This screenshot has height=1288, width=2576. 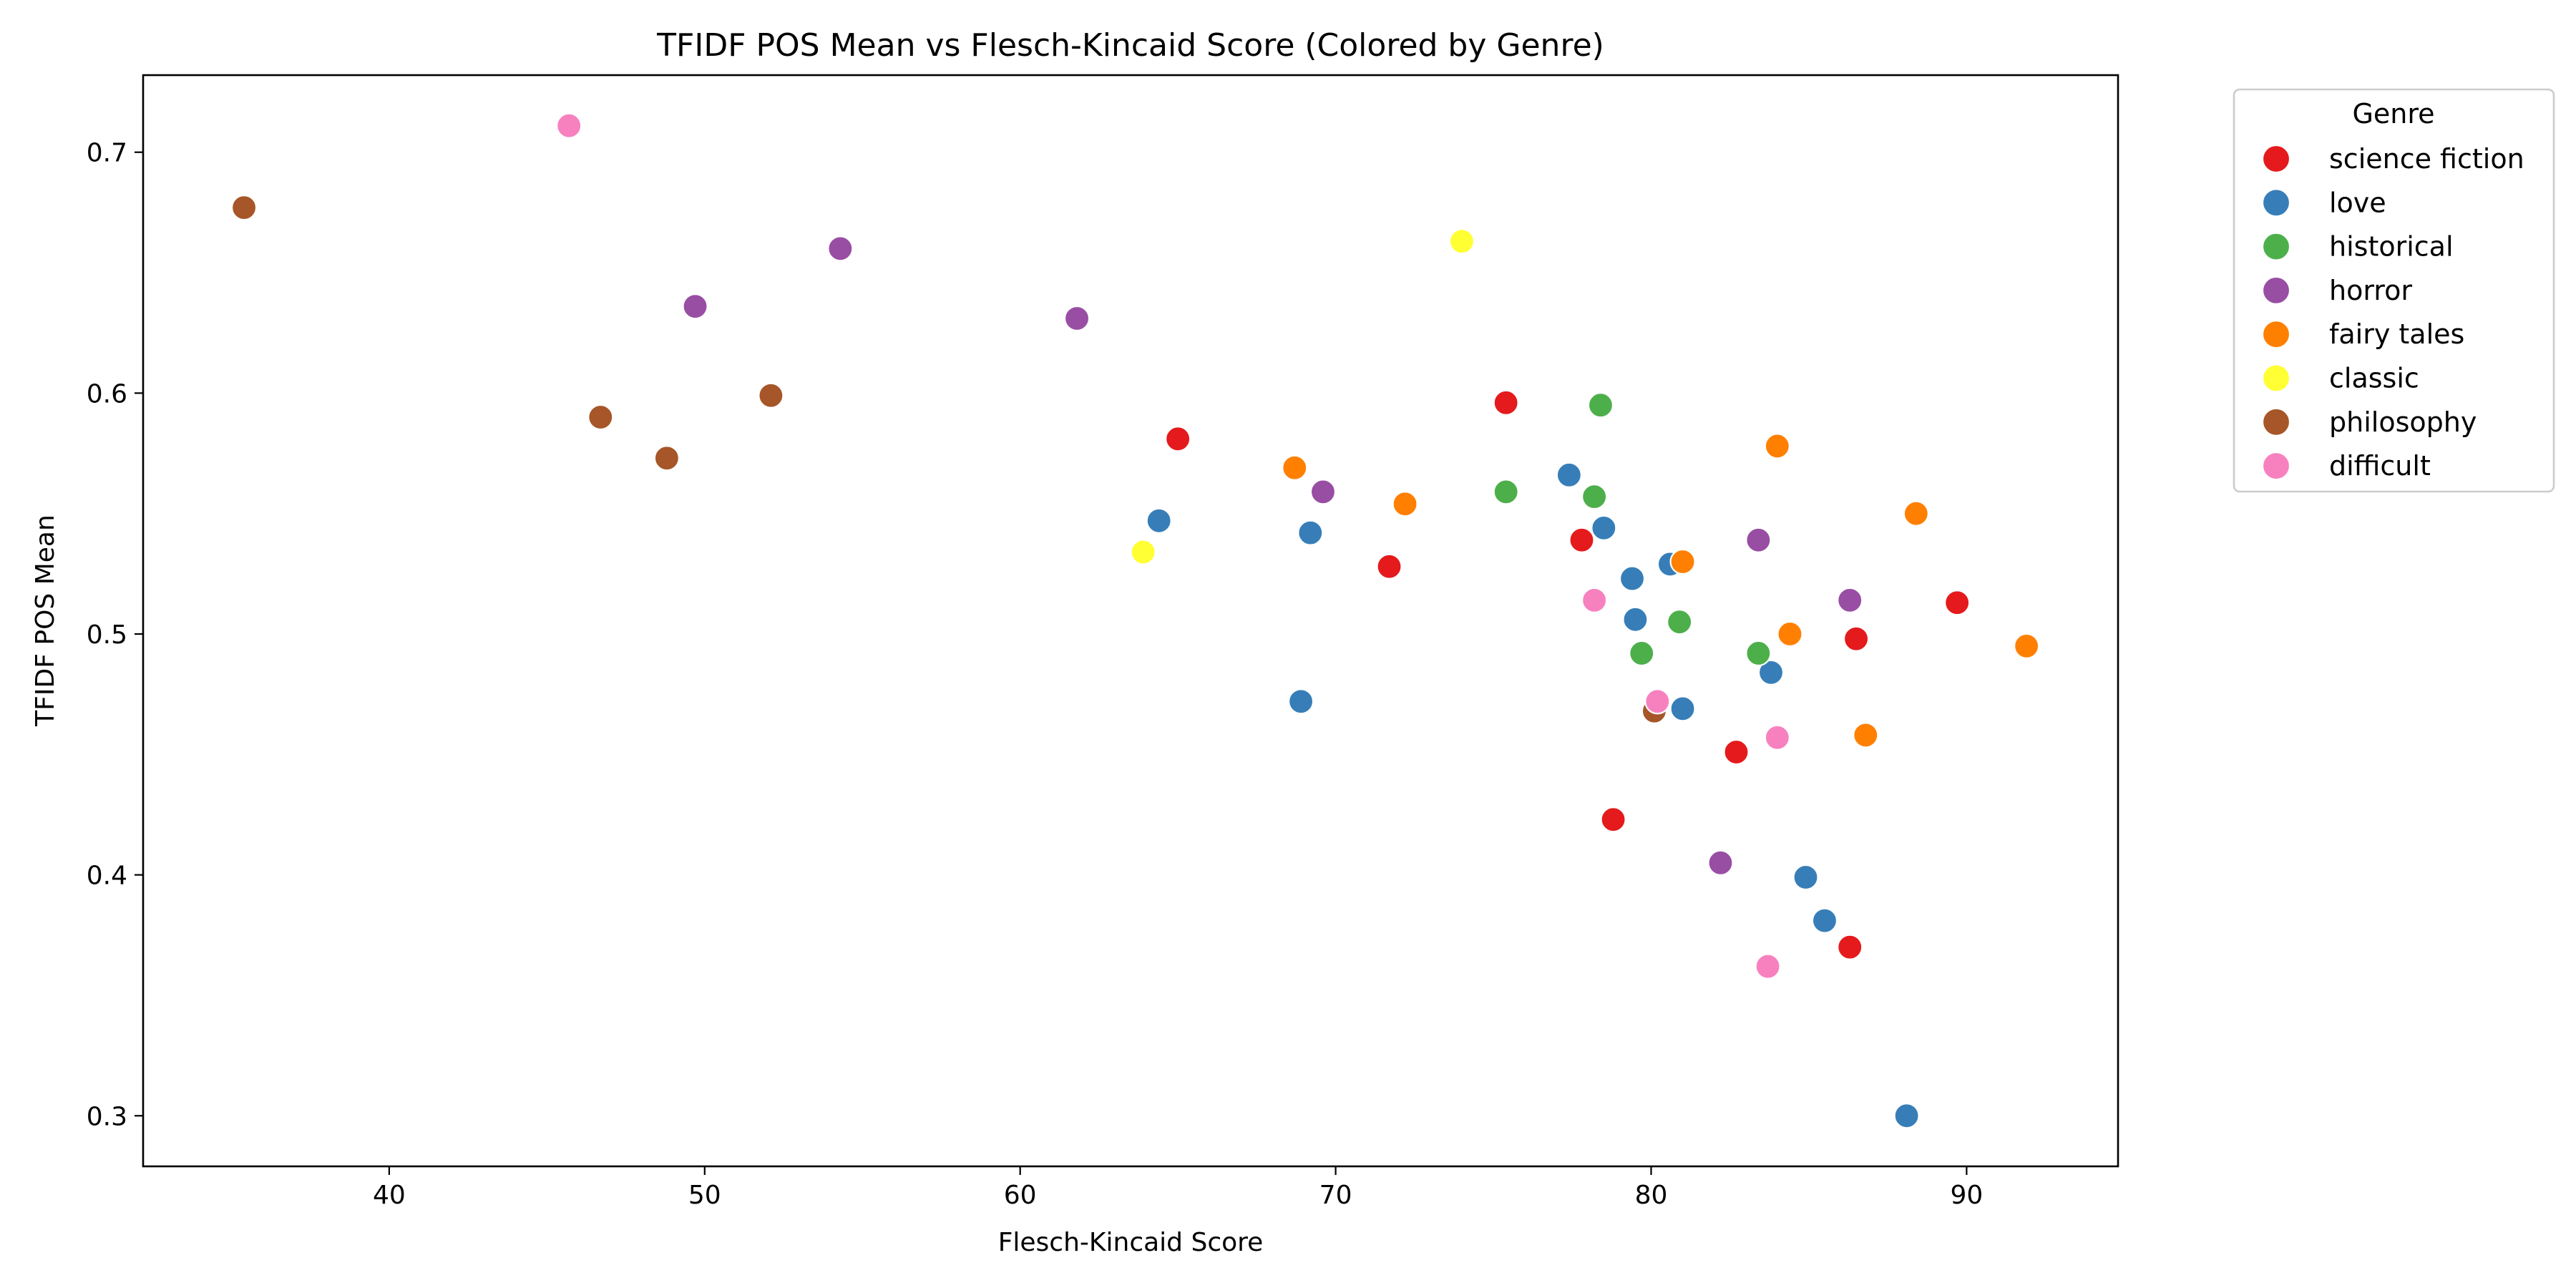 What do you see at coordinates (1966, 1195) in the screenshot?
I see `x-tick-label: 90` at bounding box center [1966, 1195].